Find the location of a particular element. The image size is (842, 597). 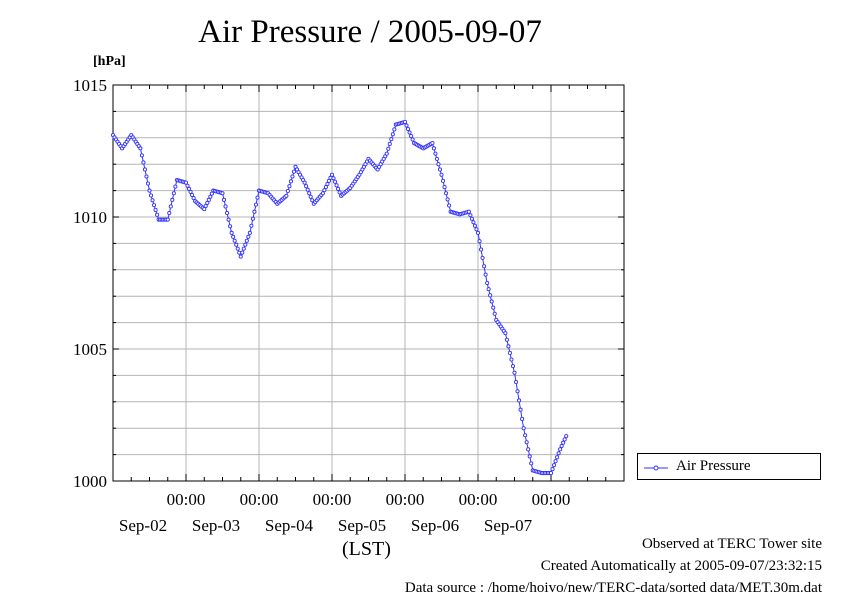

x-date-label: Sep-07 is located at coordinates (508, 525).